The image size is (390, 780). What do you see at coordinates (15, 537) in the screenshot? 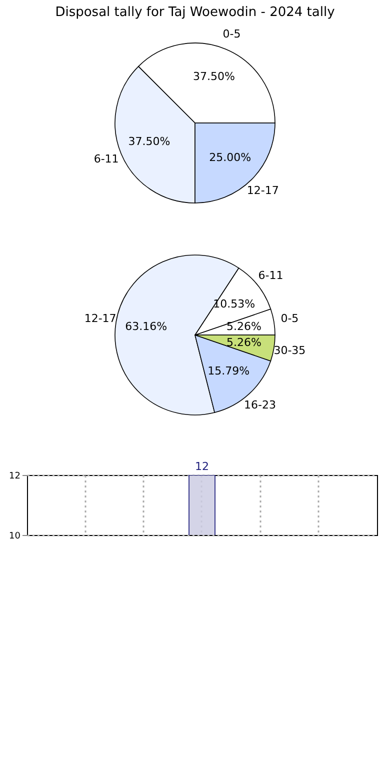
I see `y-tick-label: 10` at bounding box center [15, 537].